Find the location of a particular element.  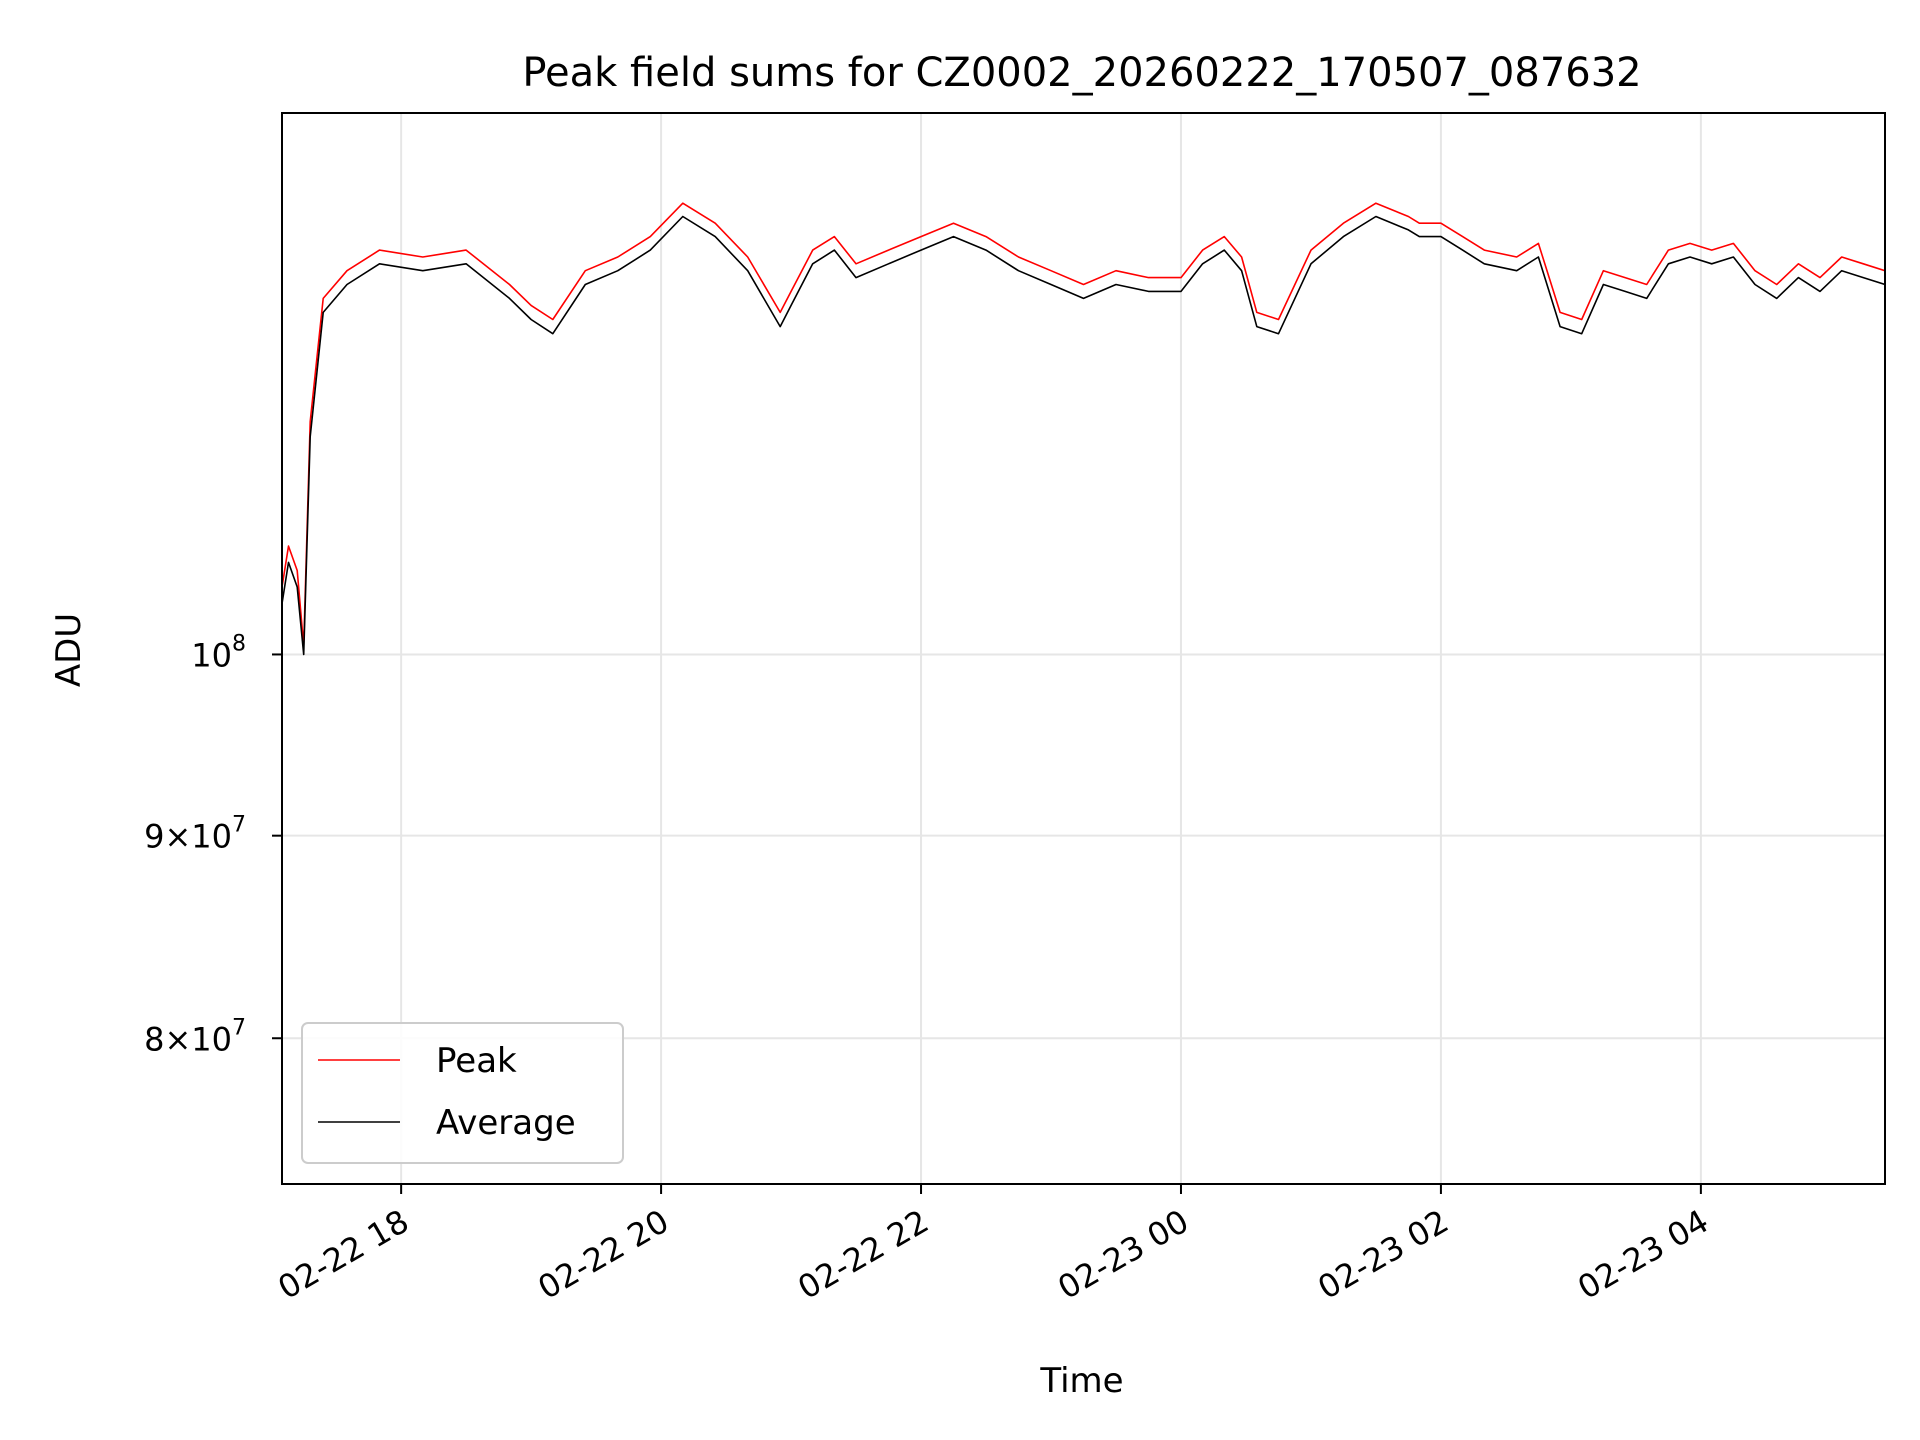

y-tick-label: 8×107 is located at coordinates (195, 1036).